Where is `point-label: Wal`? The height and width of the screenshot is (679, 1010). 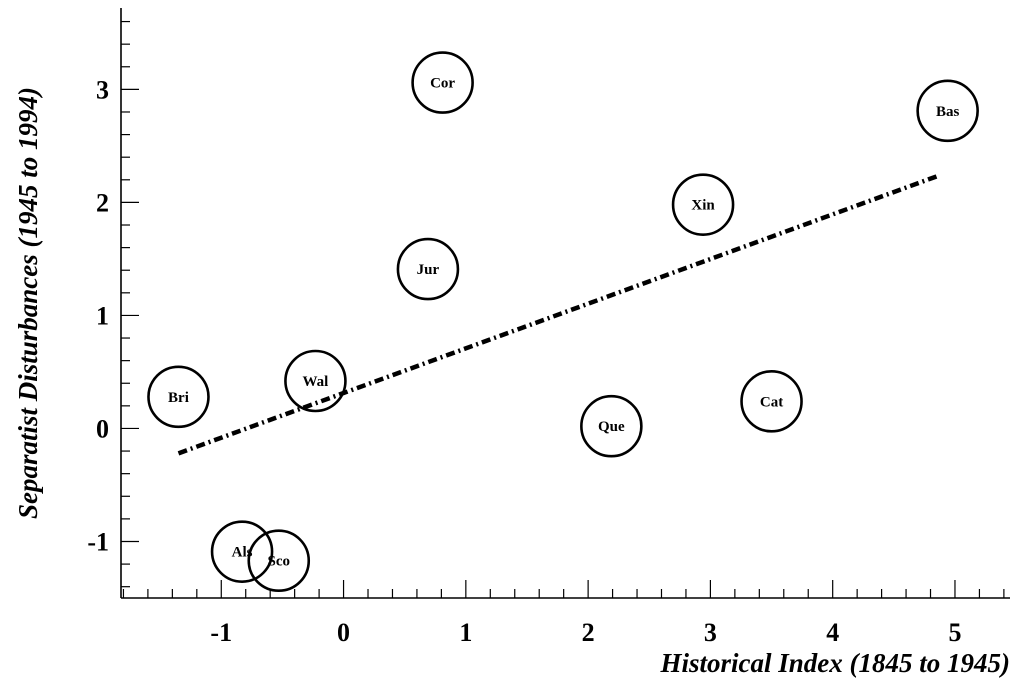
point-label: Wal is located at coordinates (316, 382).